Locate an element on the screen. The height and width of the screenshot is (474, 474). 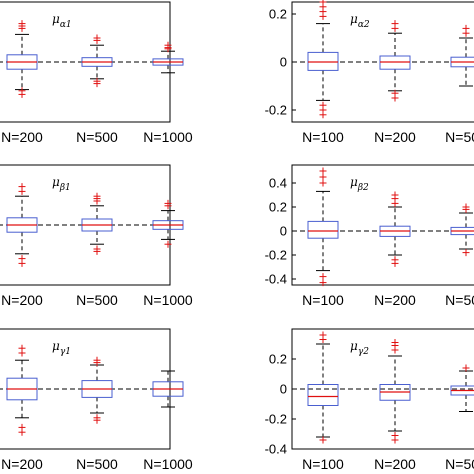
panel-4: N=200 N=500 N=1000 μγ1 is located at coordinates (96, 400).